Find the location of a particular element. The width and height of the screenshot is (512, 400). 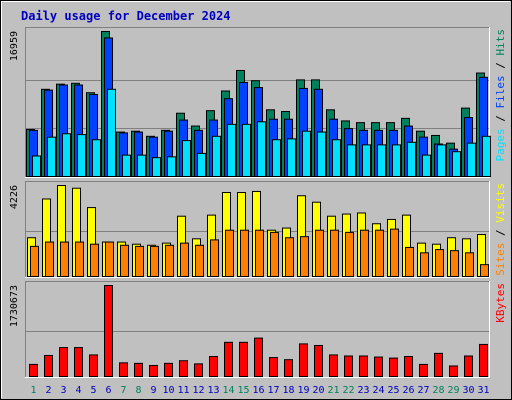

x-tick-label: 7 is located at coordinates (123, 390).